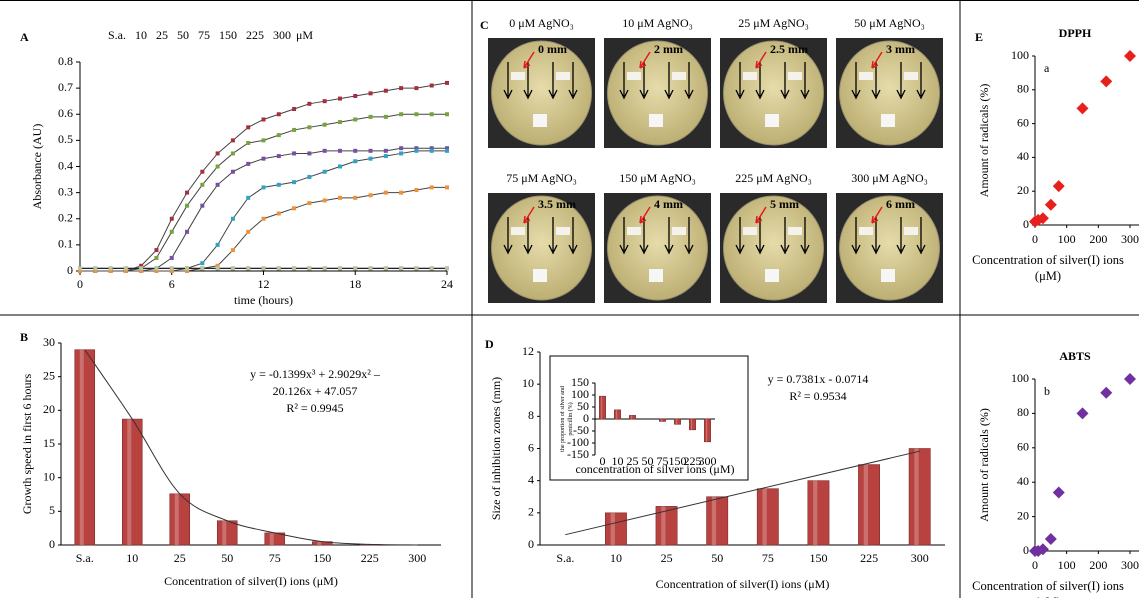  What do you see at coordinates (1047, 68) in the screenshot?
I see `panel-tag: a` at bounding box center [1047, 68].